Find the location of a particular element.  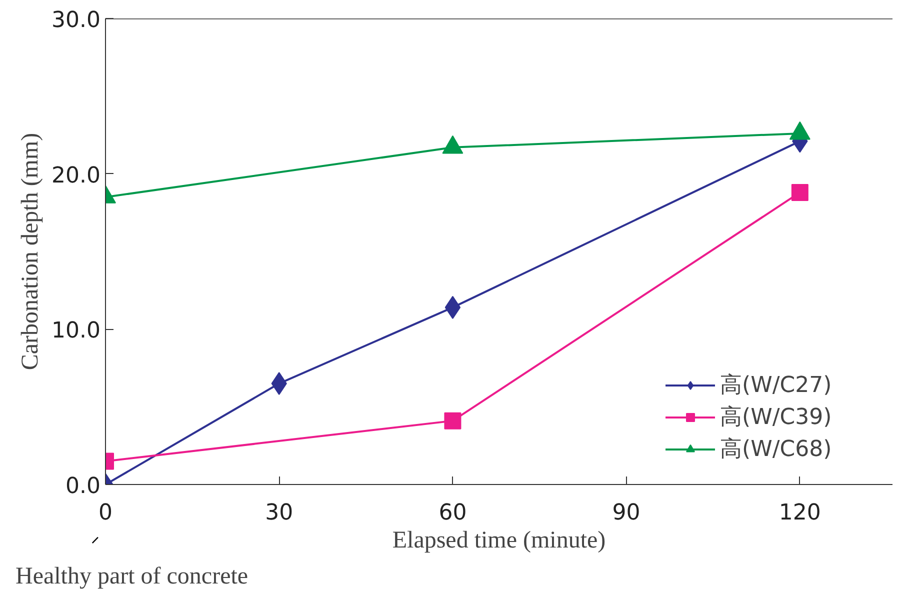

y-tick-label: 10.0 is located at coordinates (76, 331).